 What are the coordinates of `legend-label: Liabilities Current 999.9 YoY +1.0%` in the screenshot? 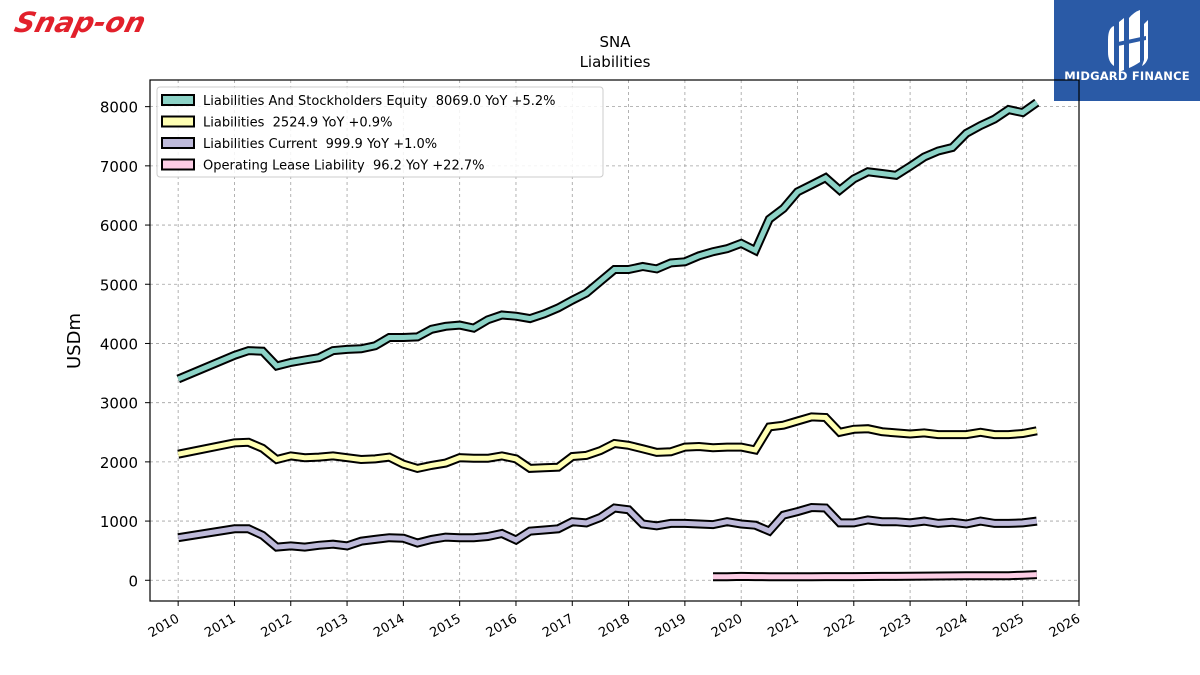 It's located at (320, 144).